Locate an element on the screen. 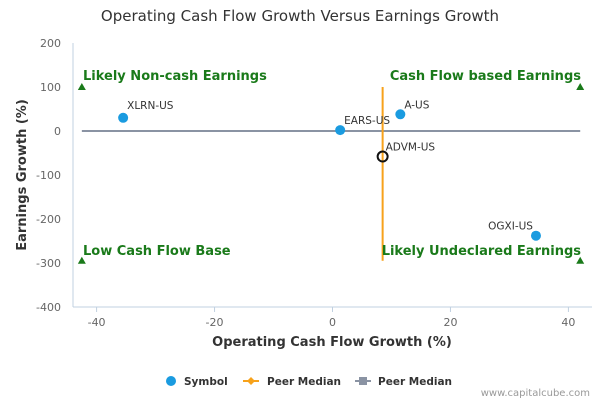 The width and height of the screenshot is (600, 400). legend-item-peer-median-horizontal: Peer Median is located at coordinates (403, 382).